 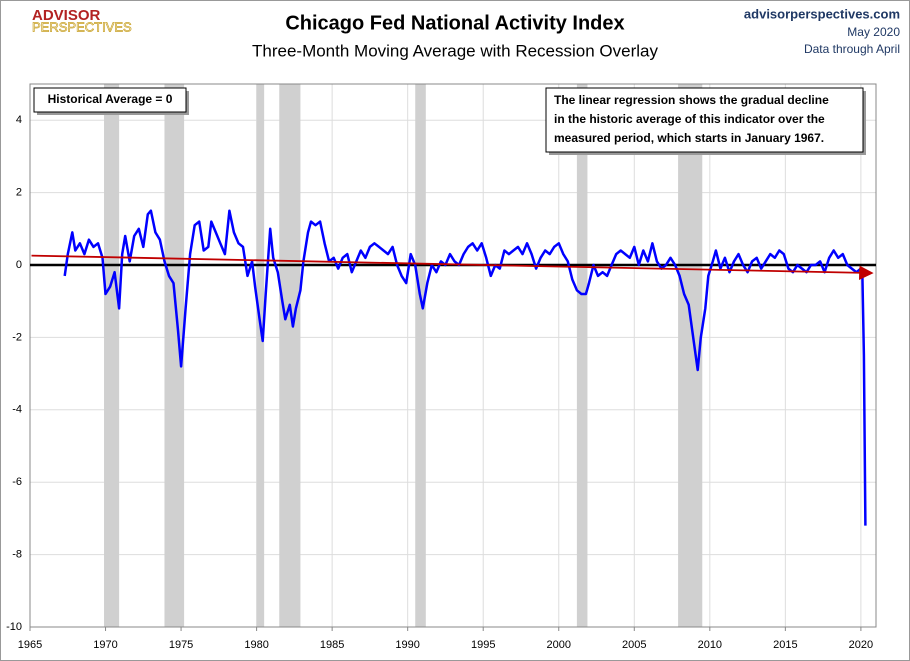 I want to click on trend-line, so click(x=452, y=267).